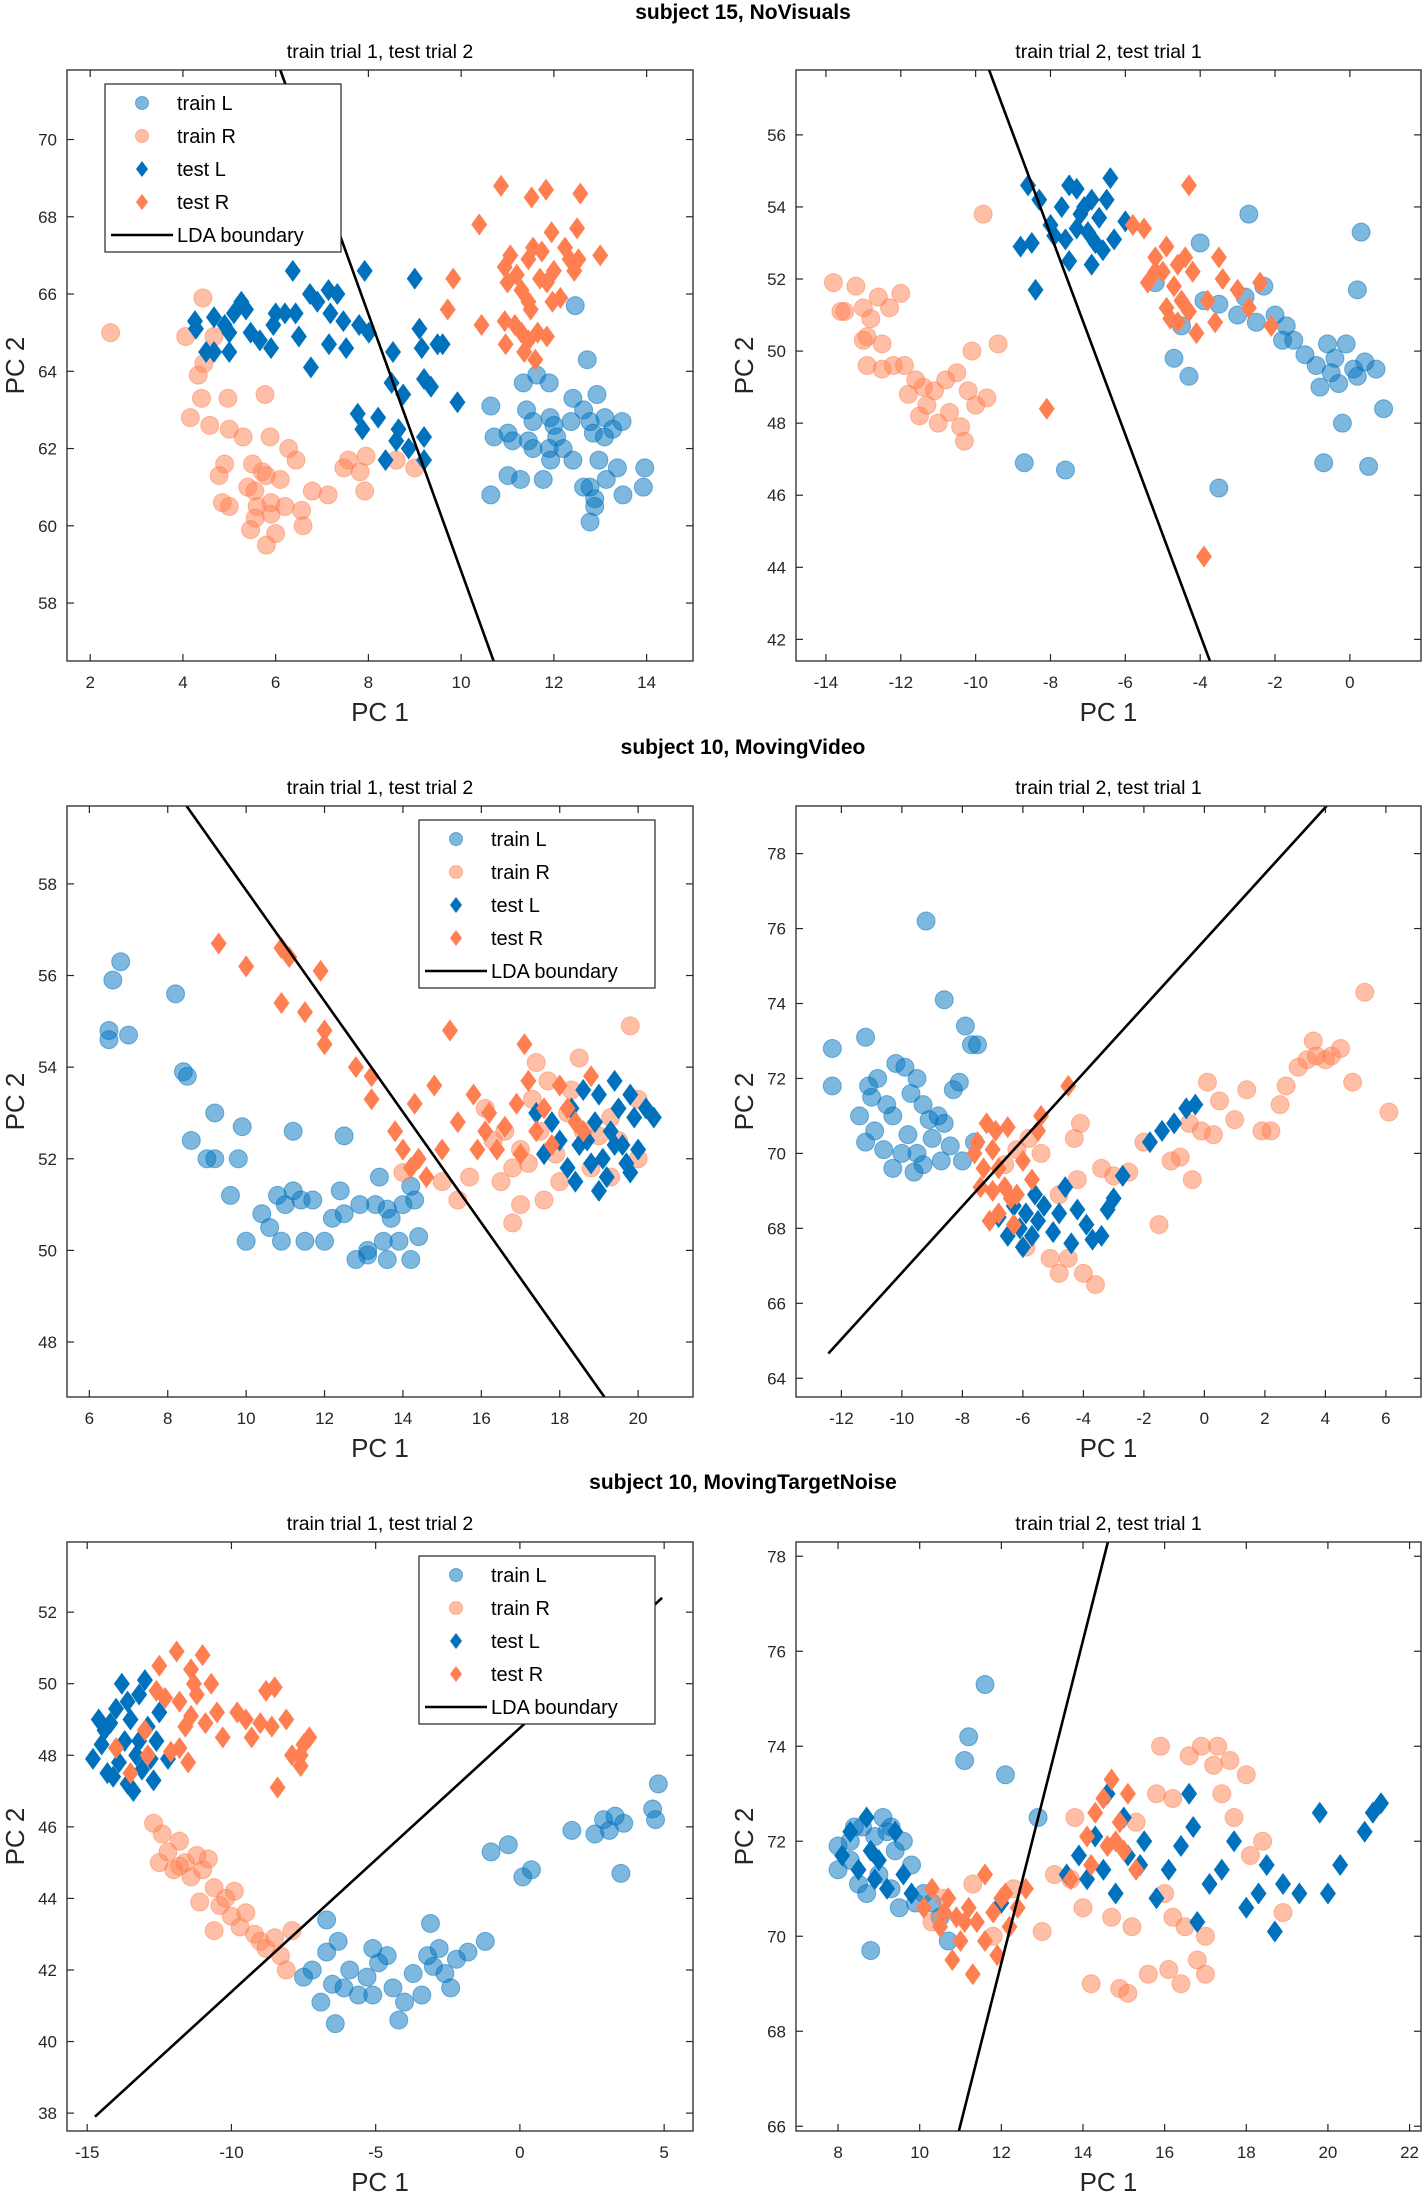 The height and width of the screenshot is (2206, 1425). I want to click on x-axis-label: PC 1, so click(380, 2182).